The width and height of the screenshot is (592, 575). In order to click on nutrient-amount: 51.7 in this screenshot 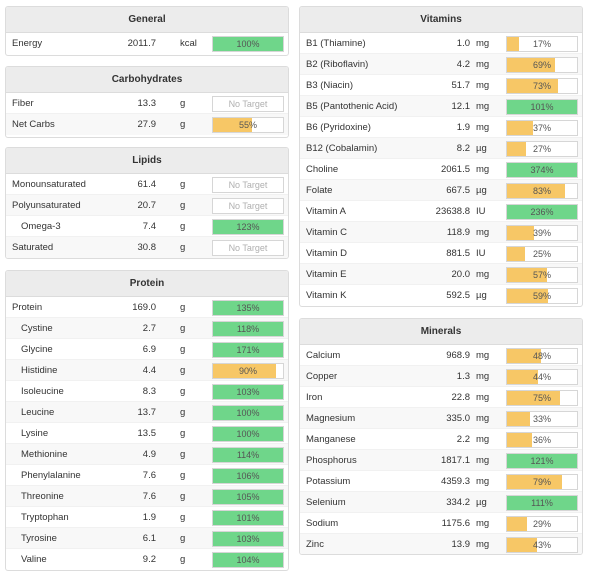, I will do `click(461, 85)`.